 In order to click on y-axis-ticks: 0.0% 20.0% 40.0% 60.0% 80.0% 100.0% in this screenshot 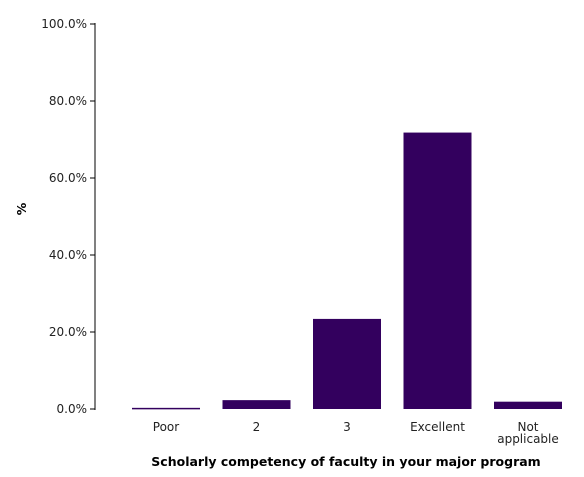, I will do `click(68, 216)`.